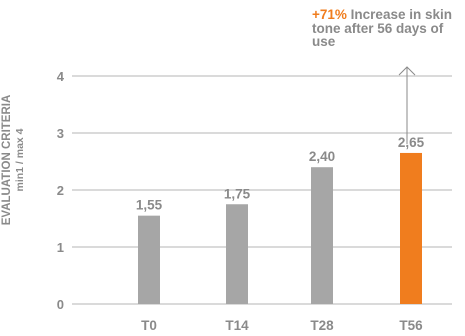 This screenshot has height=336, width=465. I want to click on y-axis-subtitle: min1 / max 4, so click(20, 160).